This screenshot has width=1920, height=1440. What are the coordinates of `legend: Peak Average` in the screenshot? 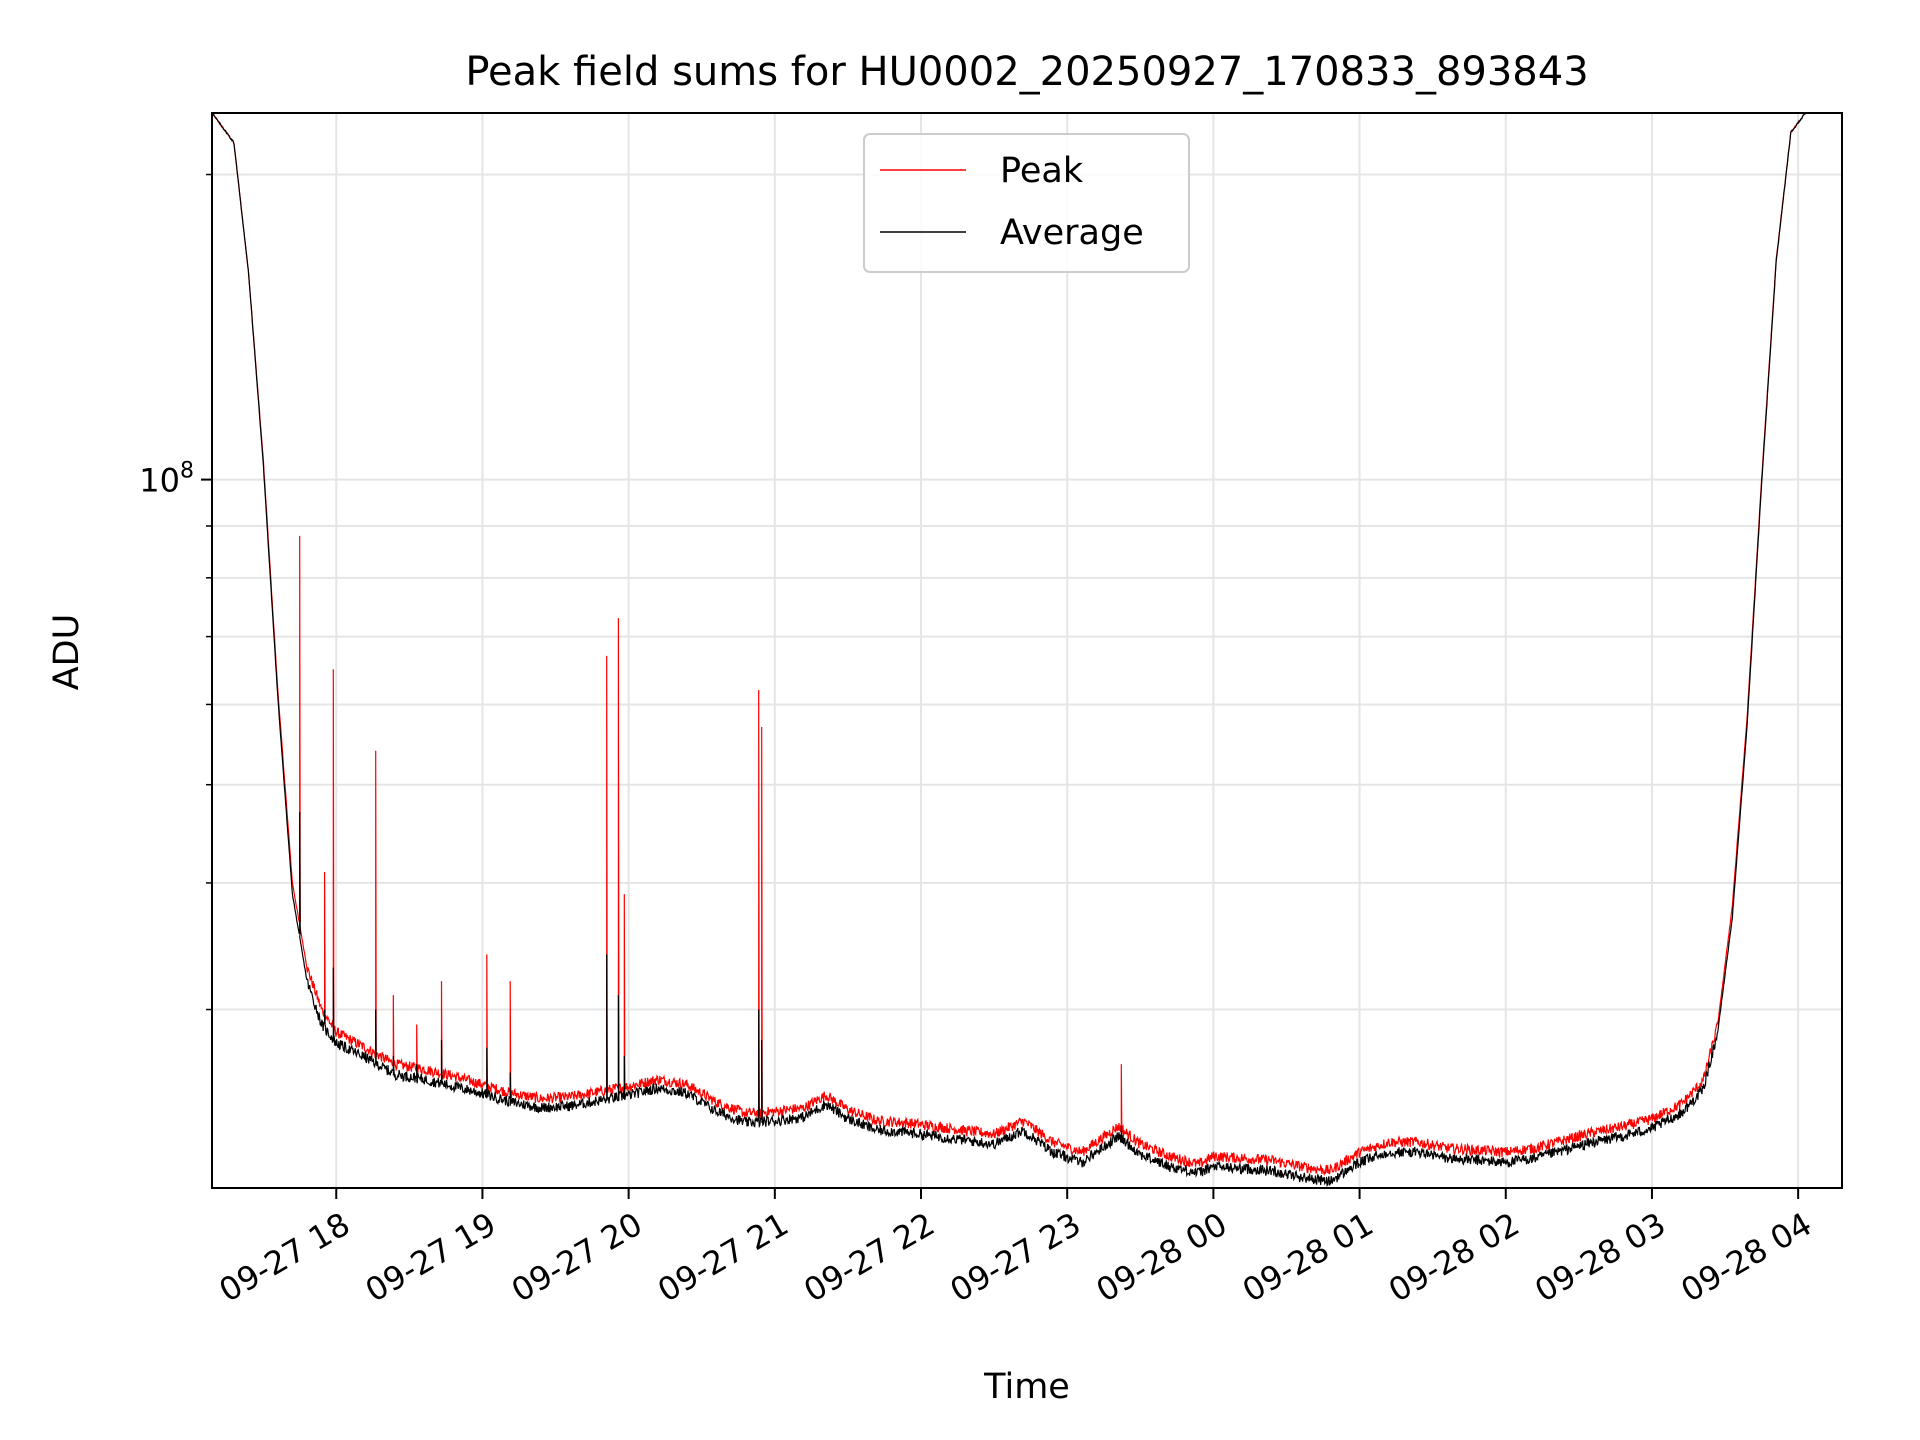 It's located at (1026, 203).